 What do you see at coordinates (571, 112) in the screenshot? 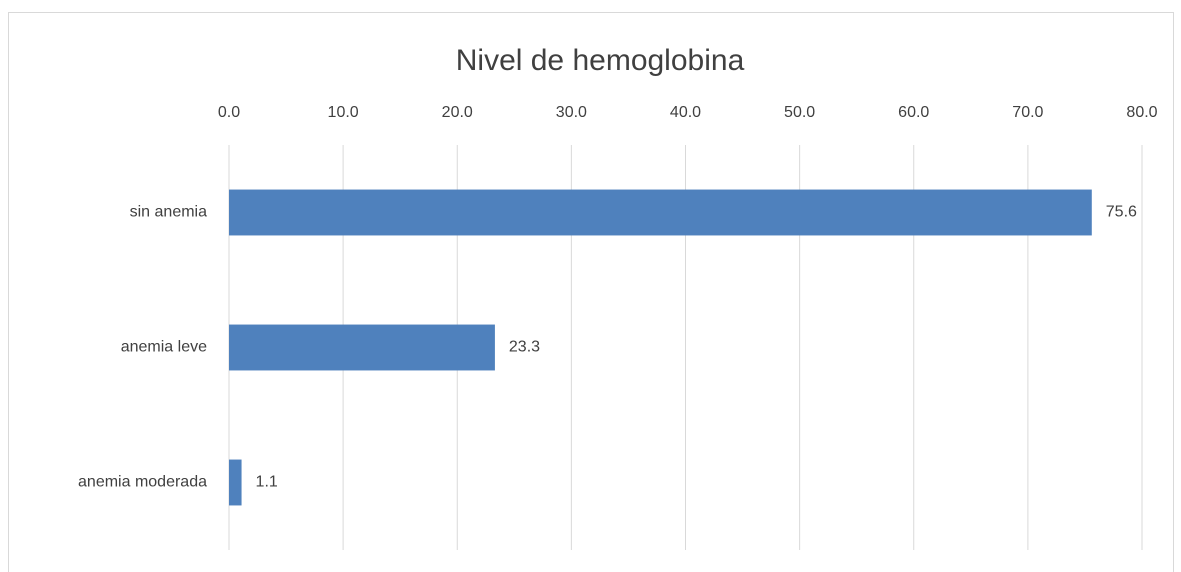
I see `x-tick-label: 30.0` at bounding box center [571, 112].